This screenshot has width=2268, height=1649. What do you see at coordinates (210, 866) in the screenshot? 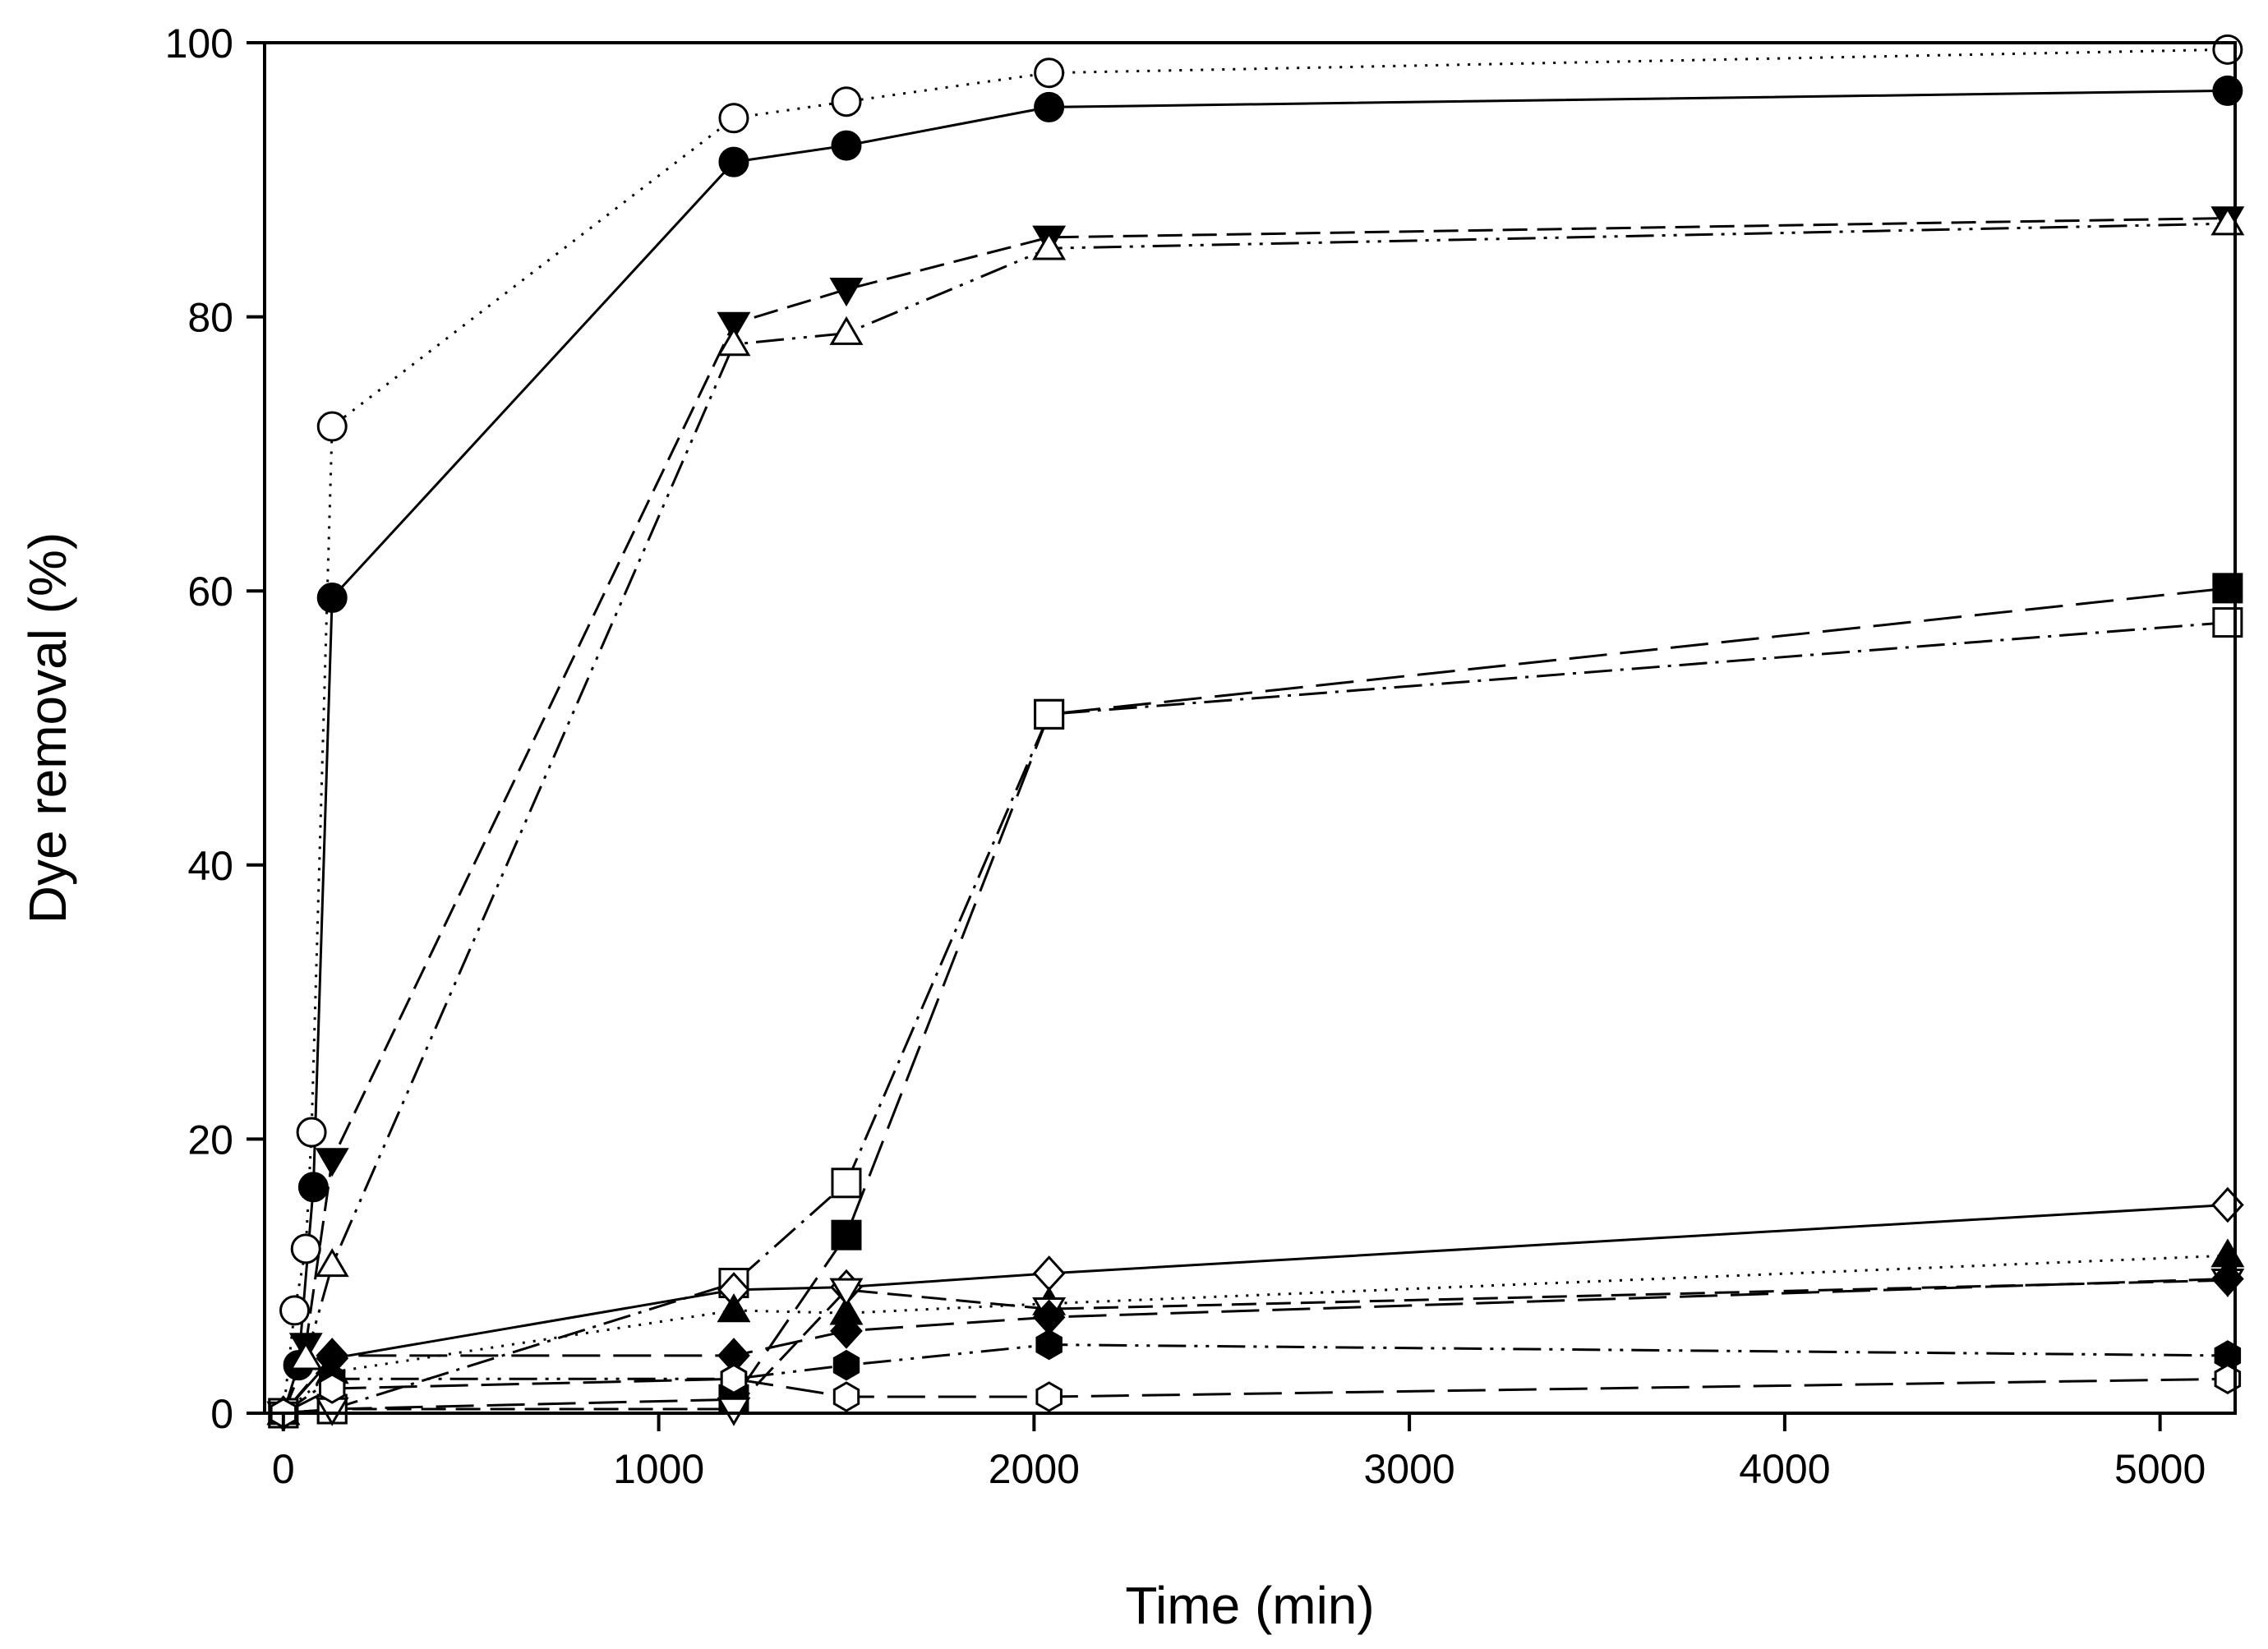
I see `y-tick-label: 40` at bounding box center [210, 866].